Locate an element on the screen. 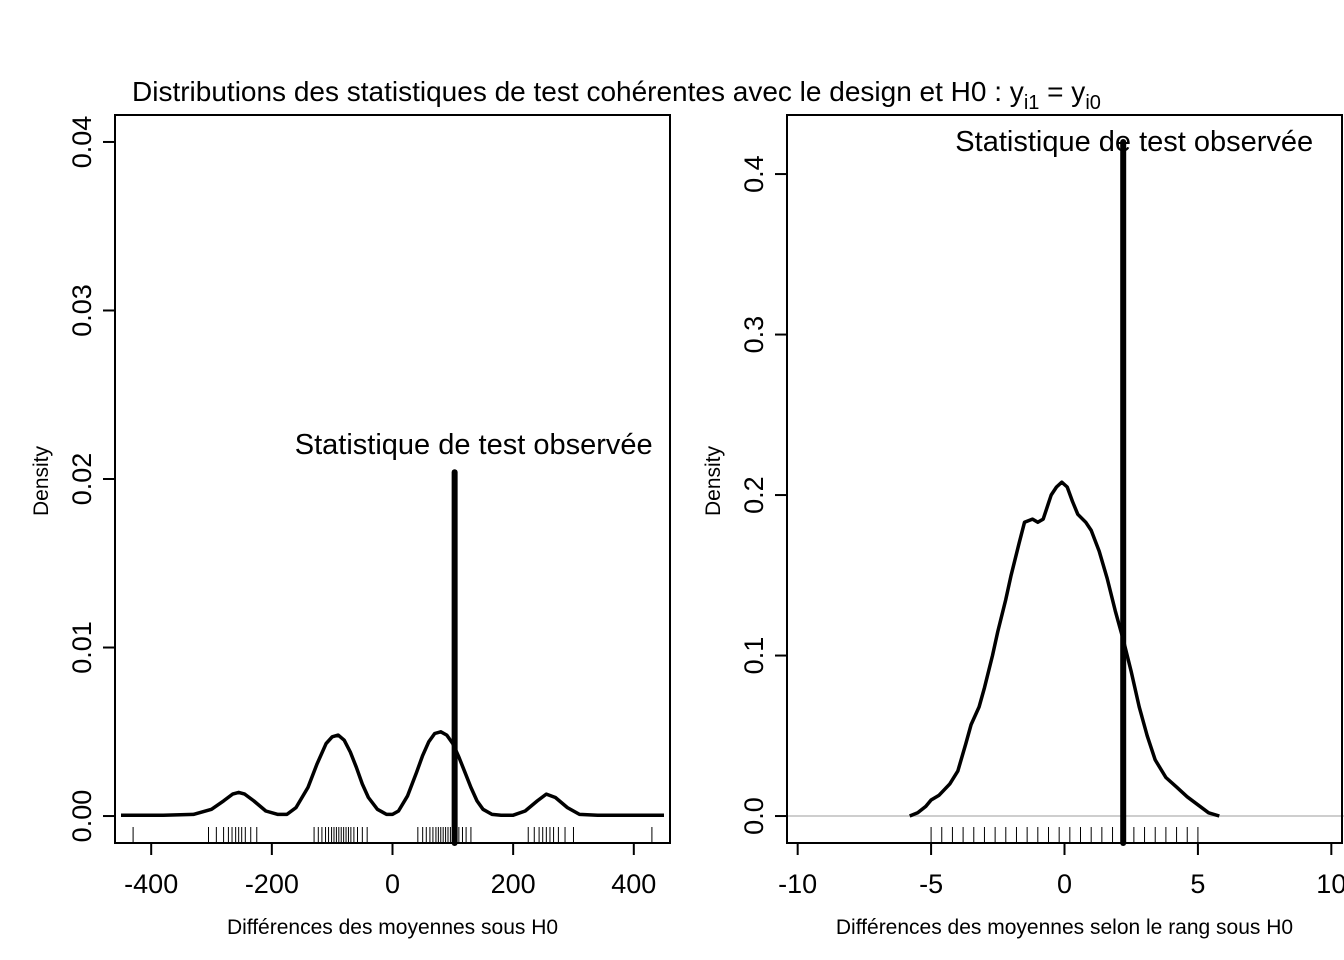  y-tick-label: 0.01 is located at coordinates (82, 647).